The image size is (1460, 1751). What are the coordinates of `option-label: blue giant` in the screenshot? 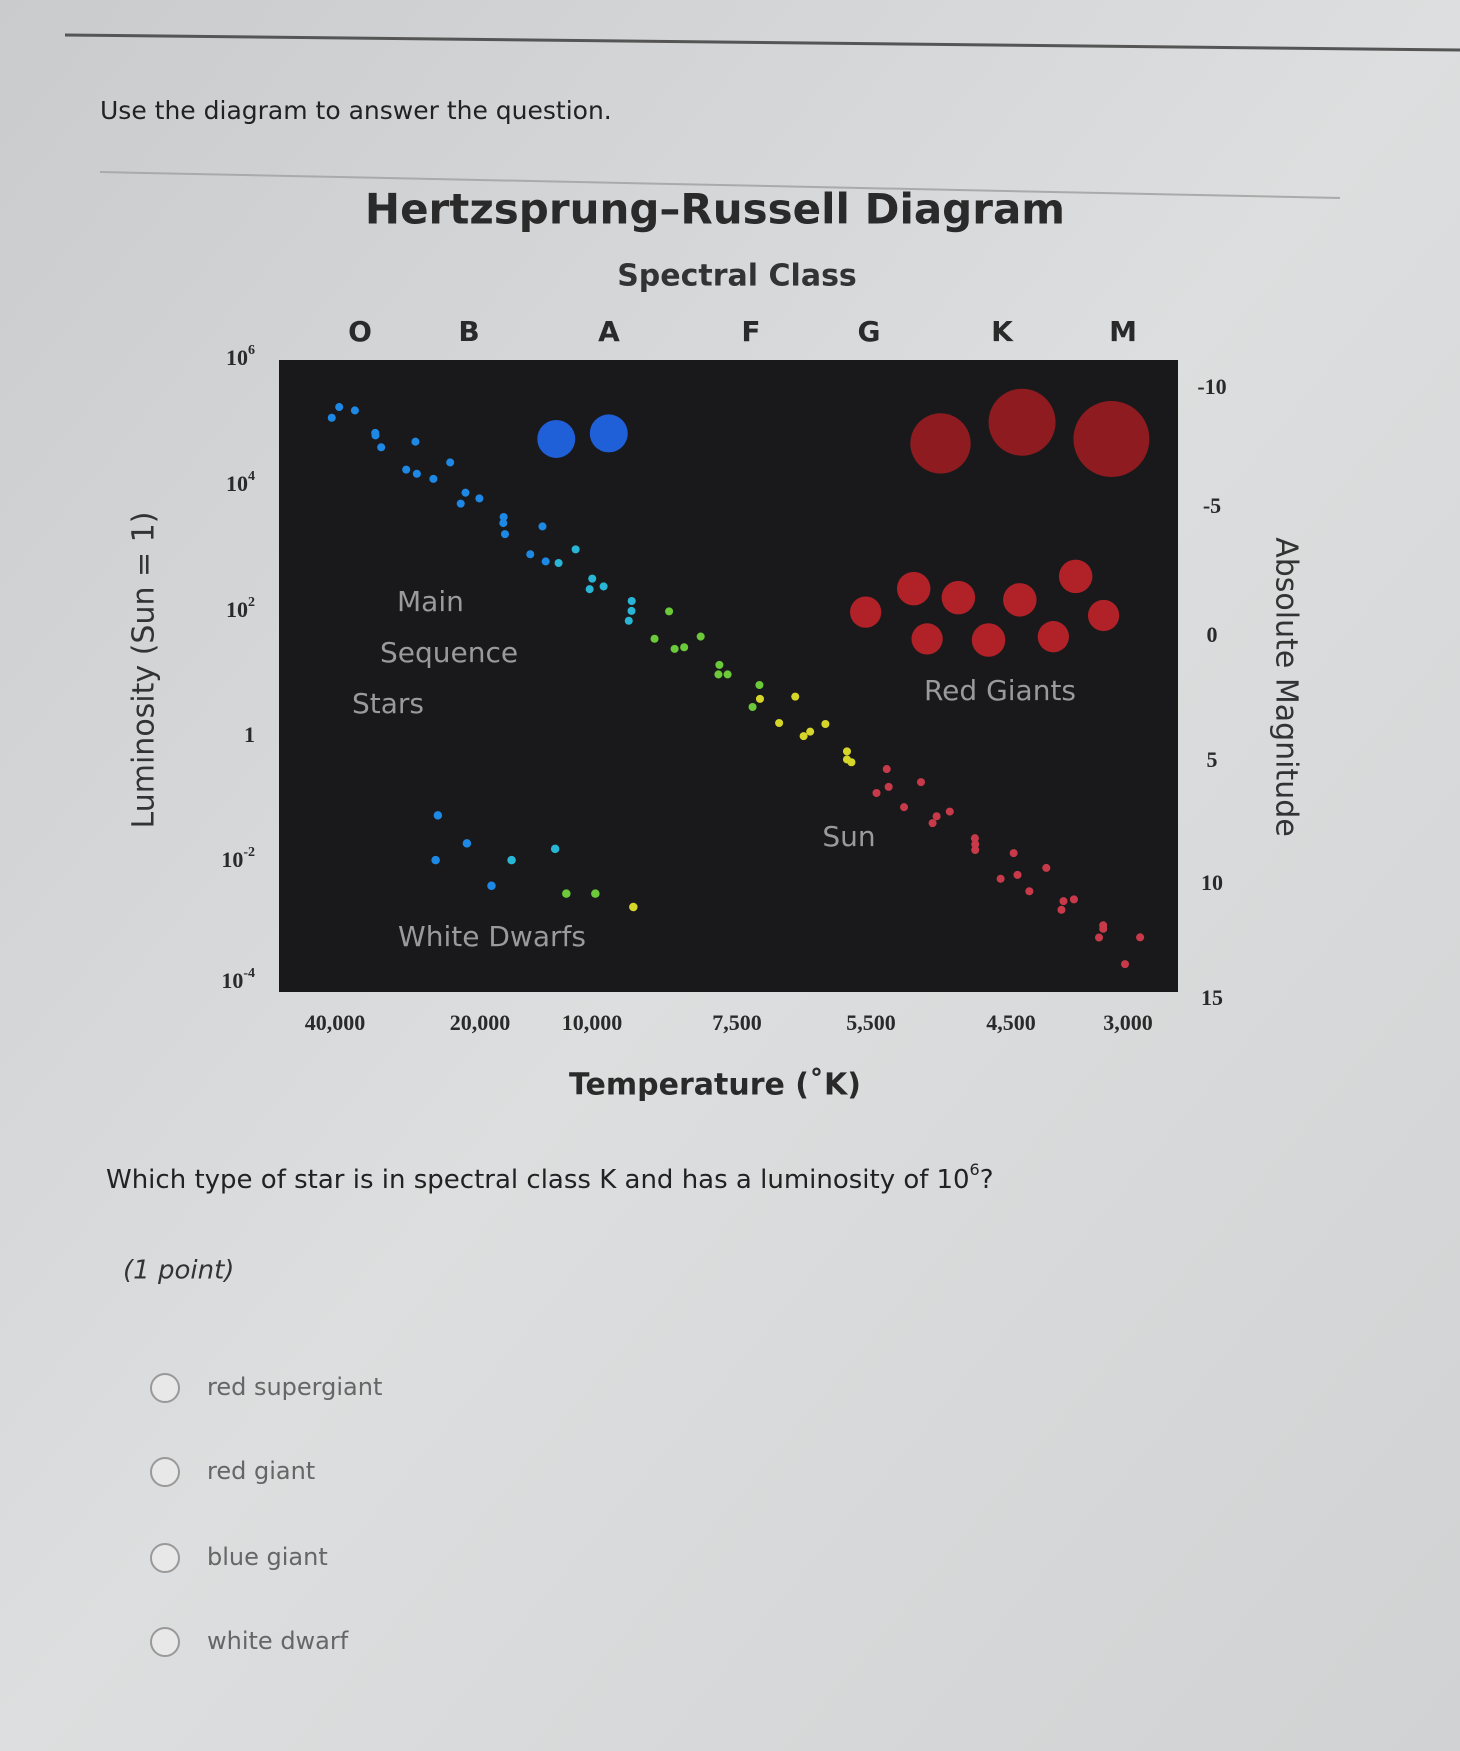 It's located at (267, 1557).